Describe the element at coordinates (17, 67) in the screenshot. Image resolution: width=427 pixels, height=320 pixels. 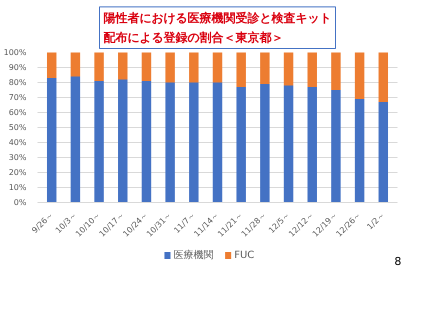
I see `y-tick-label: 90%` at that location.